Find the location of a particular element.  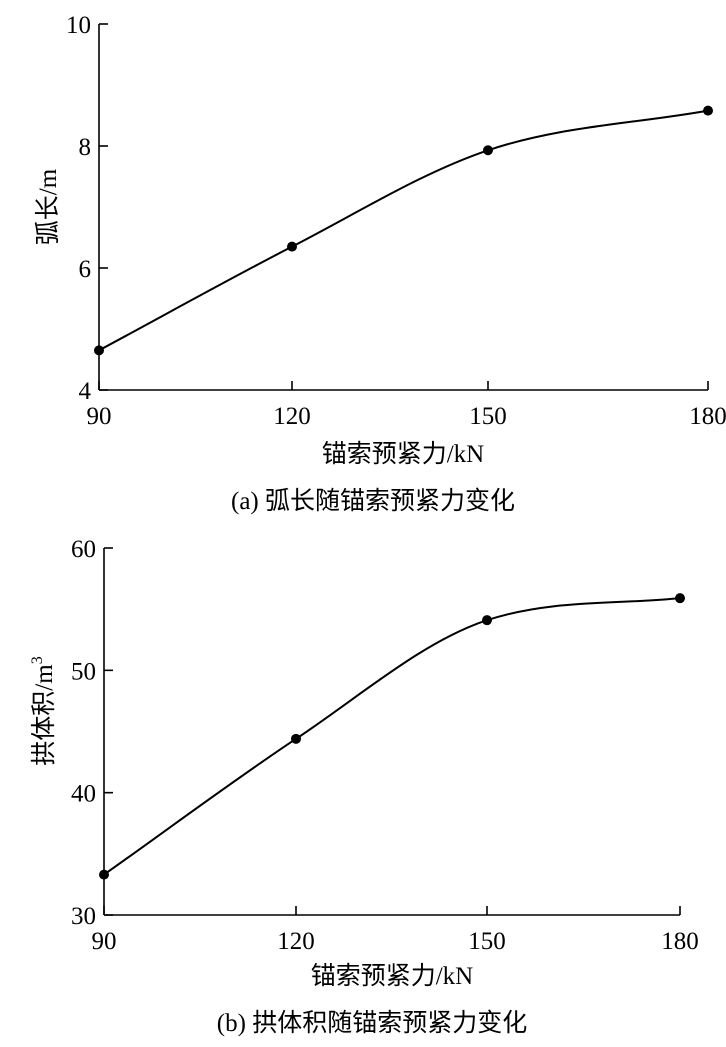

y-axis-title-text: 拱体积/m is located at coordinates (44, 715).